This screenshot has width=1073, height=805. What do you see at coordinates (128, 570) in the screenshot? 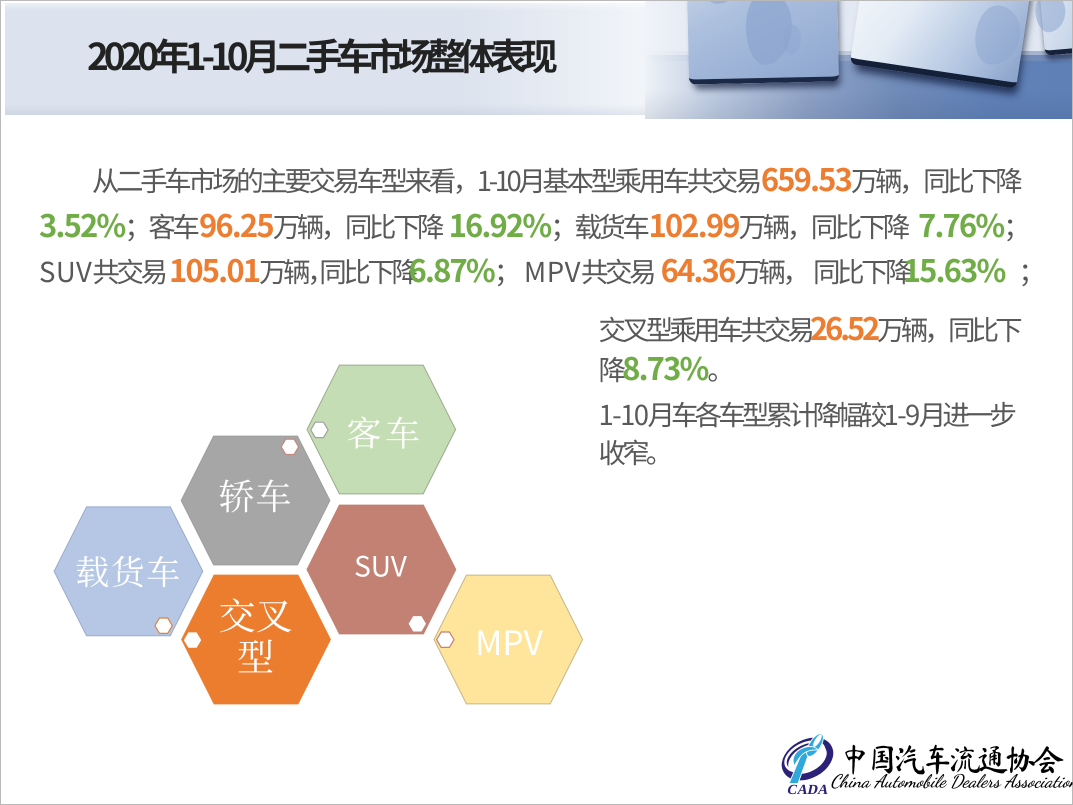
I see `svg-text: 载货车` at bounding box center [128, 570].